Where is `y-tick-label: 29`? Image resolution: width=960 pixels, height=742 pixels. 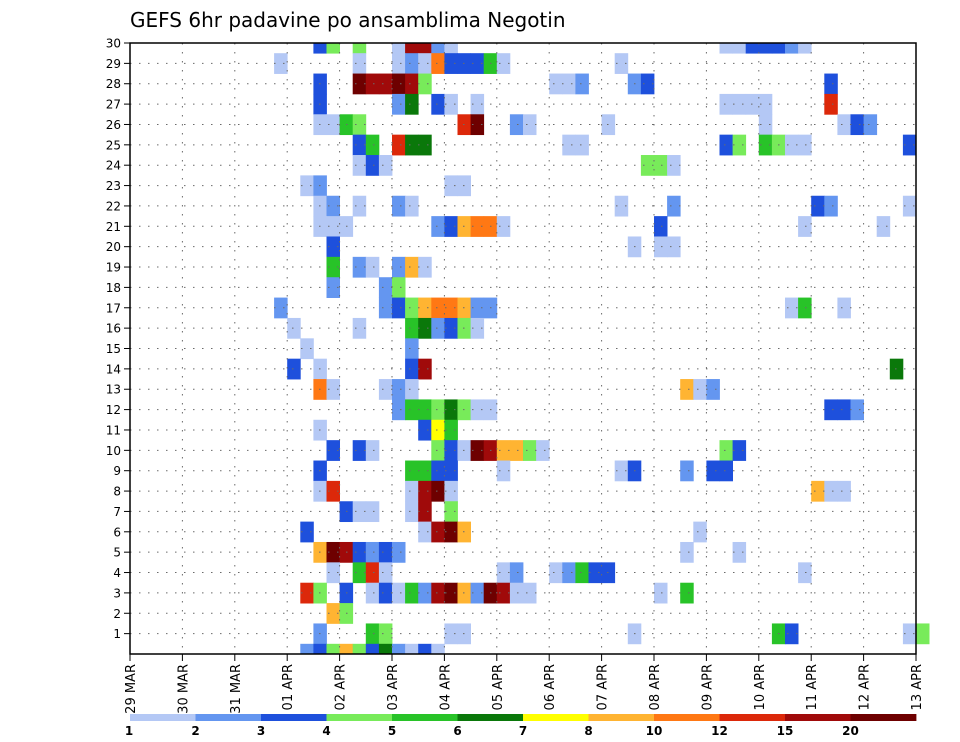
y-tick-label: 29 is located at coordinates (113, 64).